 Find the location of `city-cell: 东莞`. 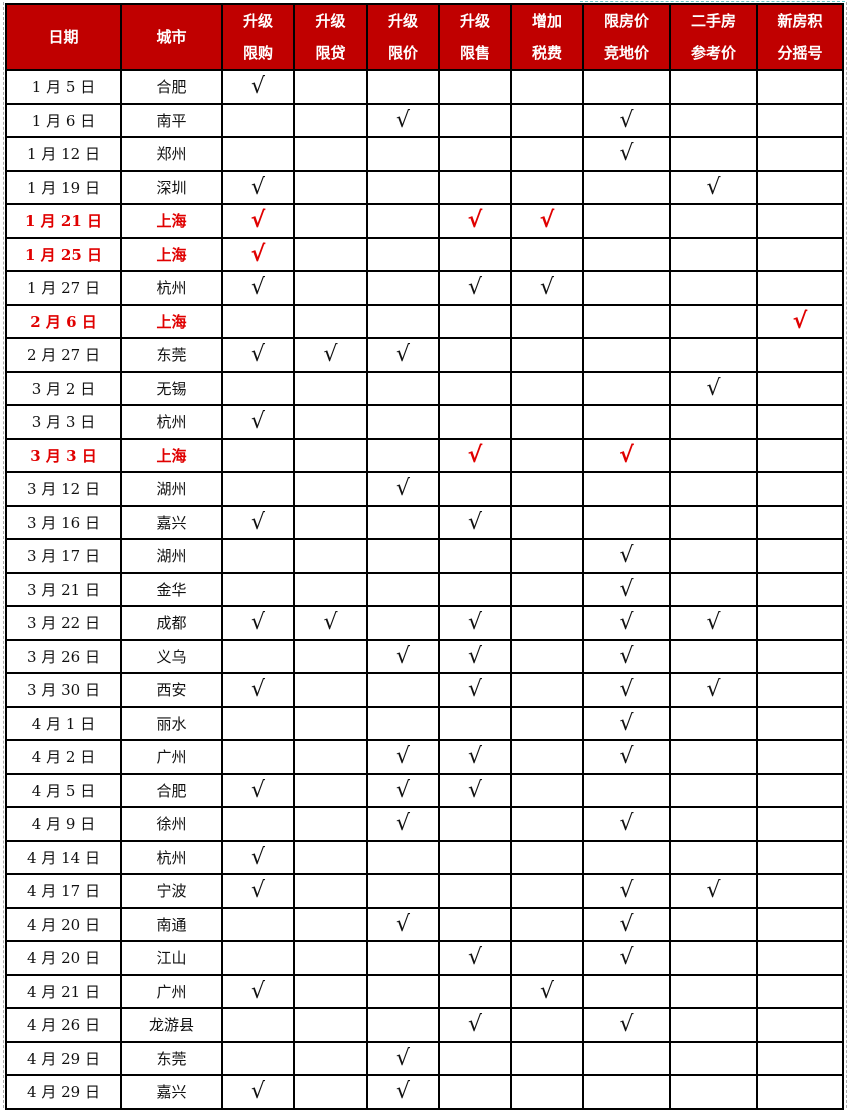

city-cell: 东莞 is located at coordinates (171, 1058).